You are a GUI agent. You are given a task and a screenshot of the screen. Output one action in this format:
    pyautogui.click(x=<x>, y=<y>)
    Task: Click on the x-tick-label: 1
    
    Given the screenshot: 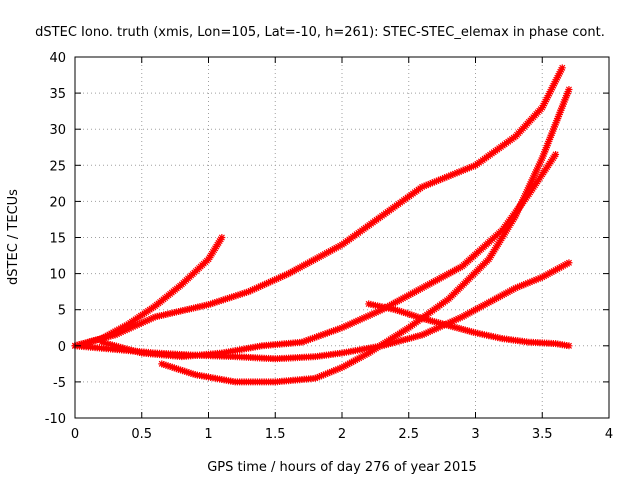 What is the action you would take?
    pyautogui.click(x=208, y=434)
    